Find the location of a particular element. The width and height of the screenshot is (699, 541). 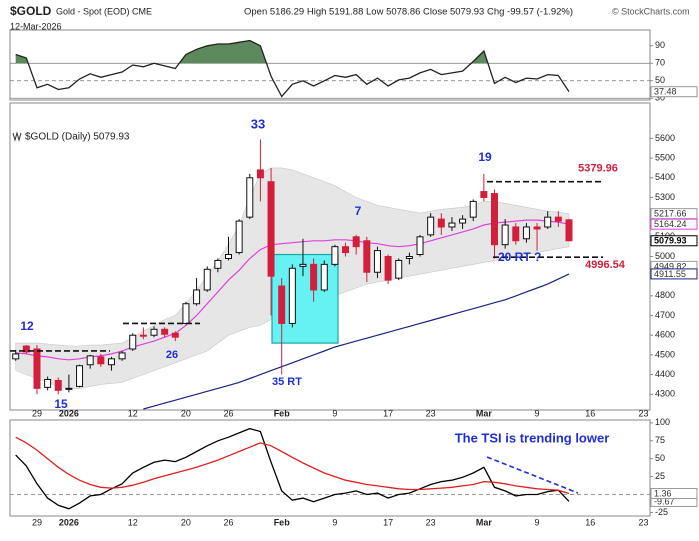

y-tick-label: 4600 is located at coordinates (665, 335).